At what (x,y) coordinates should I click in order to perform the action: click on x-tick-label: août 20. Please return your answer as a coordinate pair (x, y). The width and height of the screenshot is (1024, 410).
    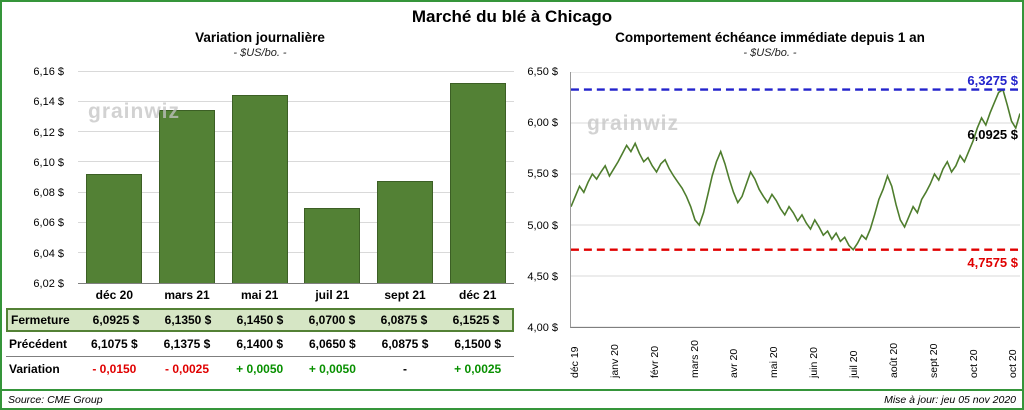
    Looking at the image, I should click on (893, 360).